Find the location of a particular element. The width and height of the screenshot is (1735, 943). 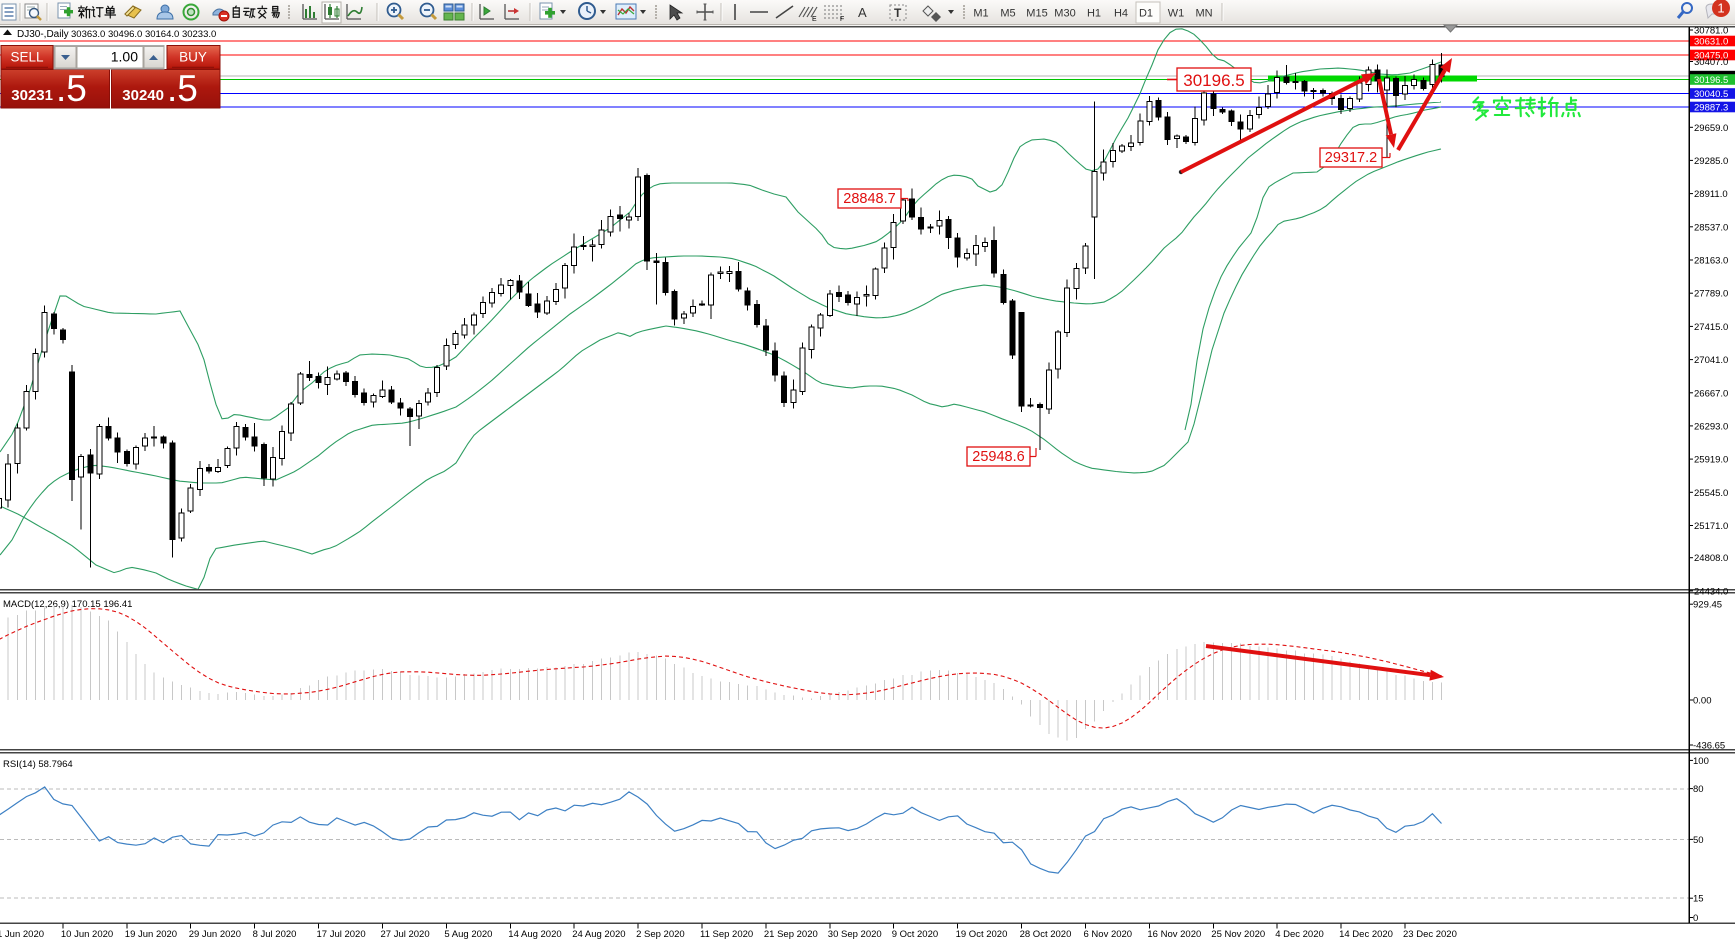

svg-text: 24434.0 is located at coordinates (1711, 591).